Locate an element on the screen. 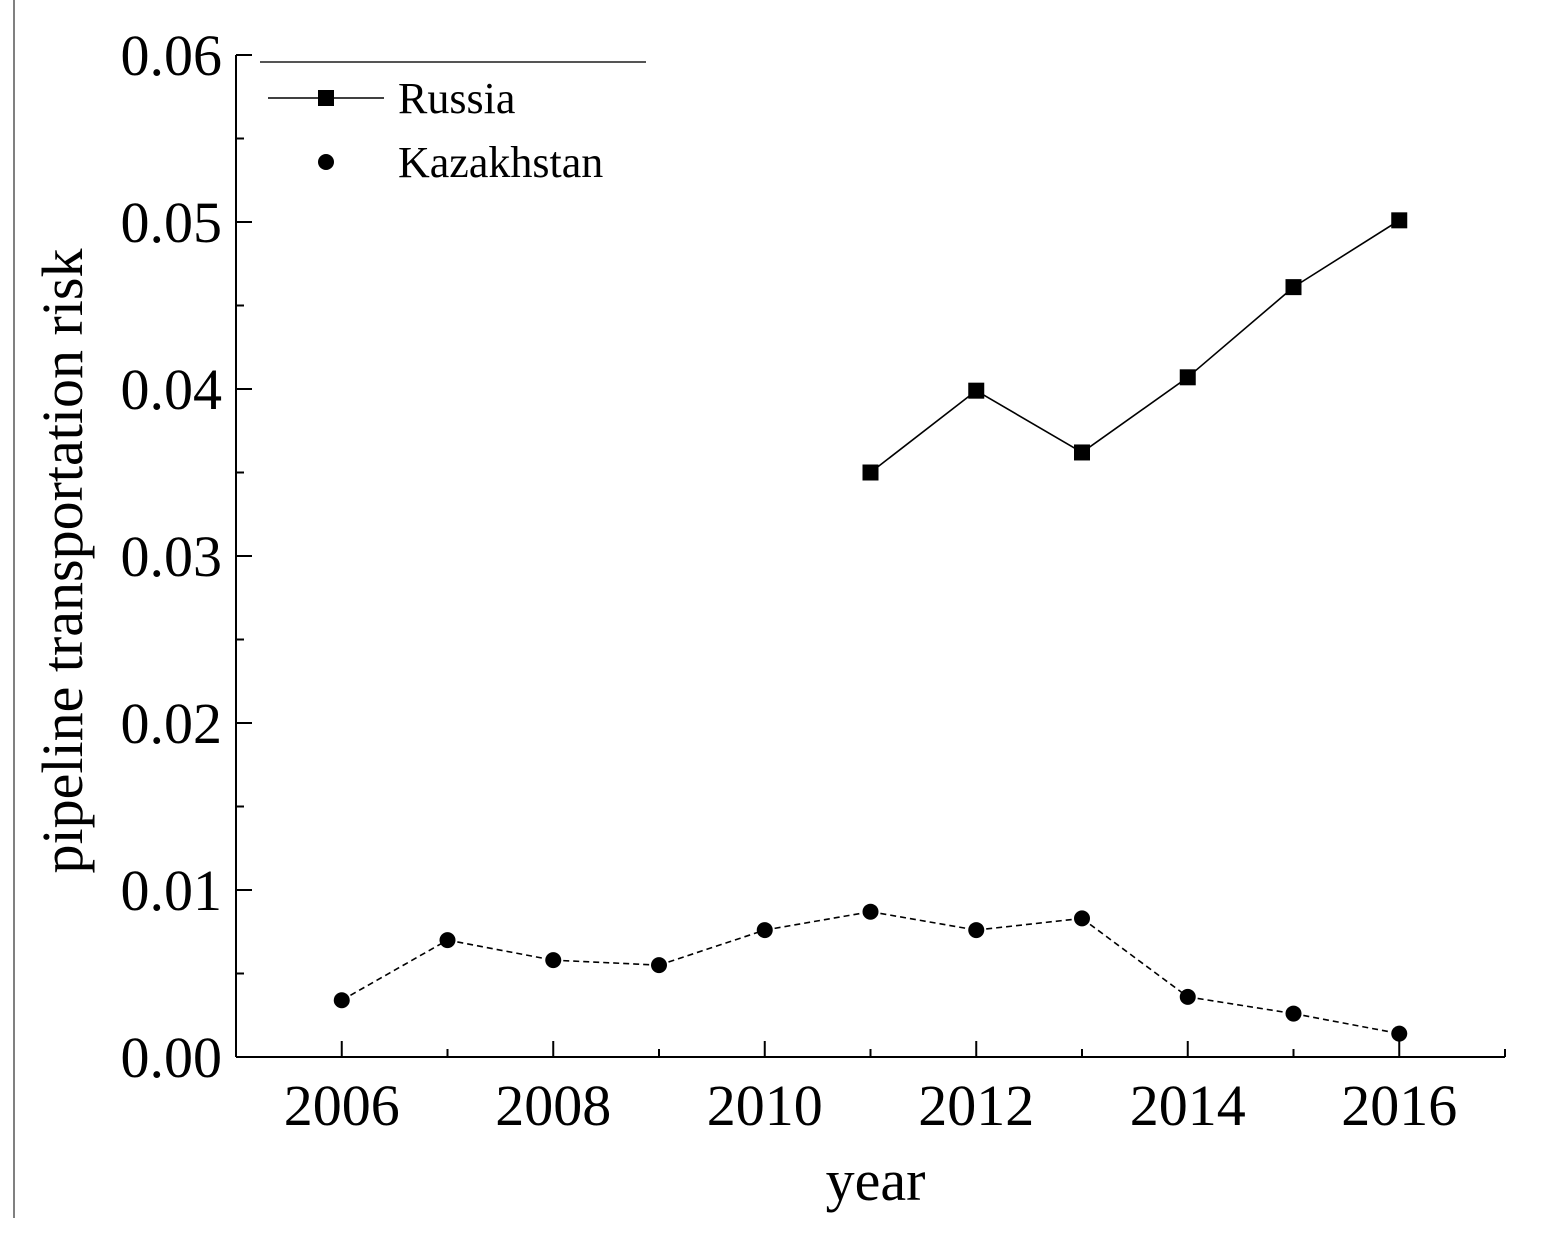  x-axis-title: year is located at coordinates (876, 1180).